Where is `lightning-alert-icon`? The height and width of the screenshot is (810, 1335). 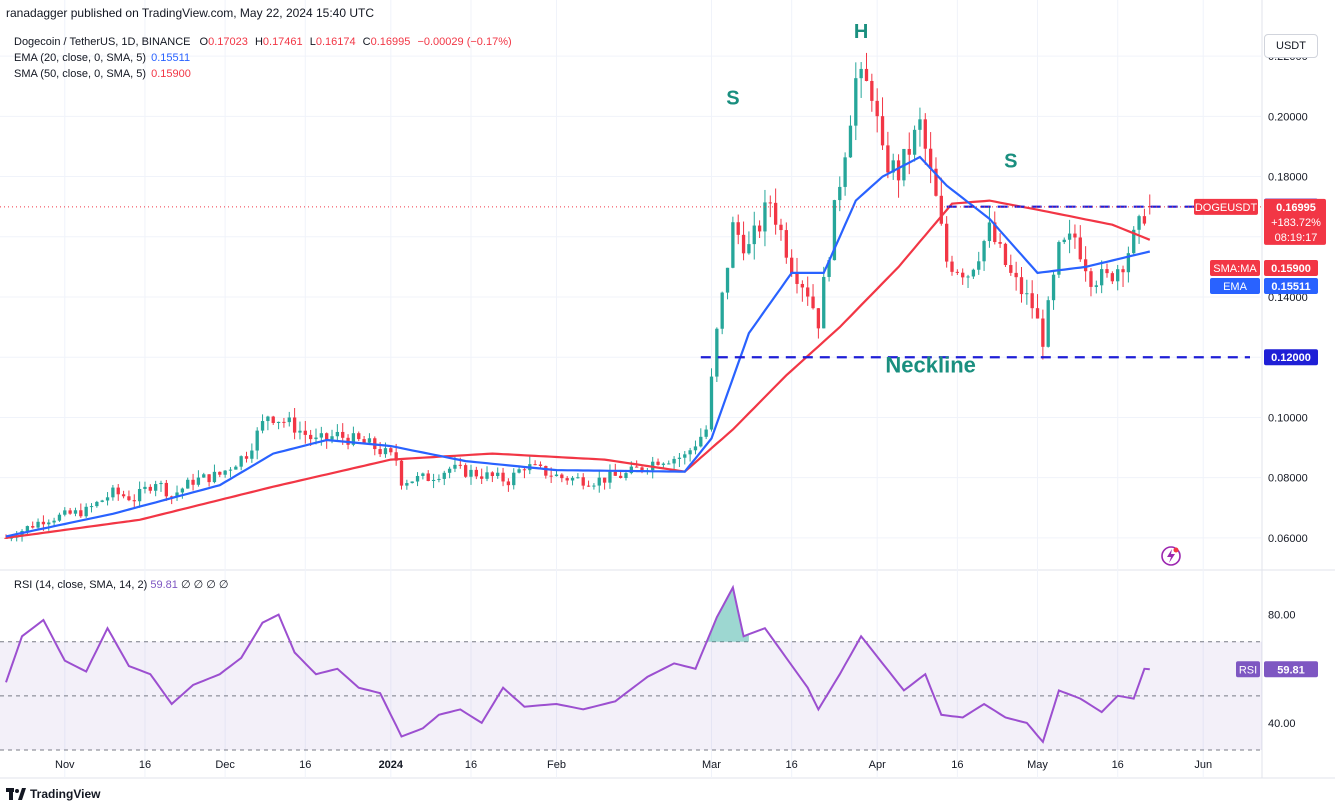 lightning-alert-icon is located at coordinates (1171, 556).